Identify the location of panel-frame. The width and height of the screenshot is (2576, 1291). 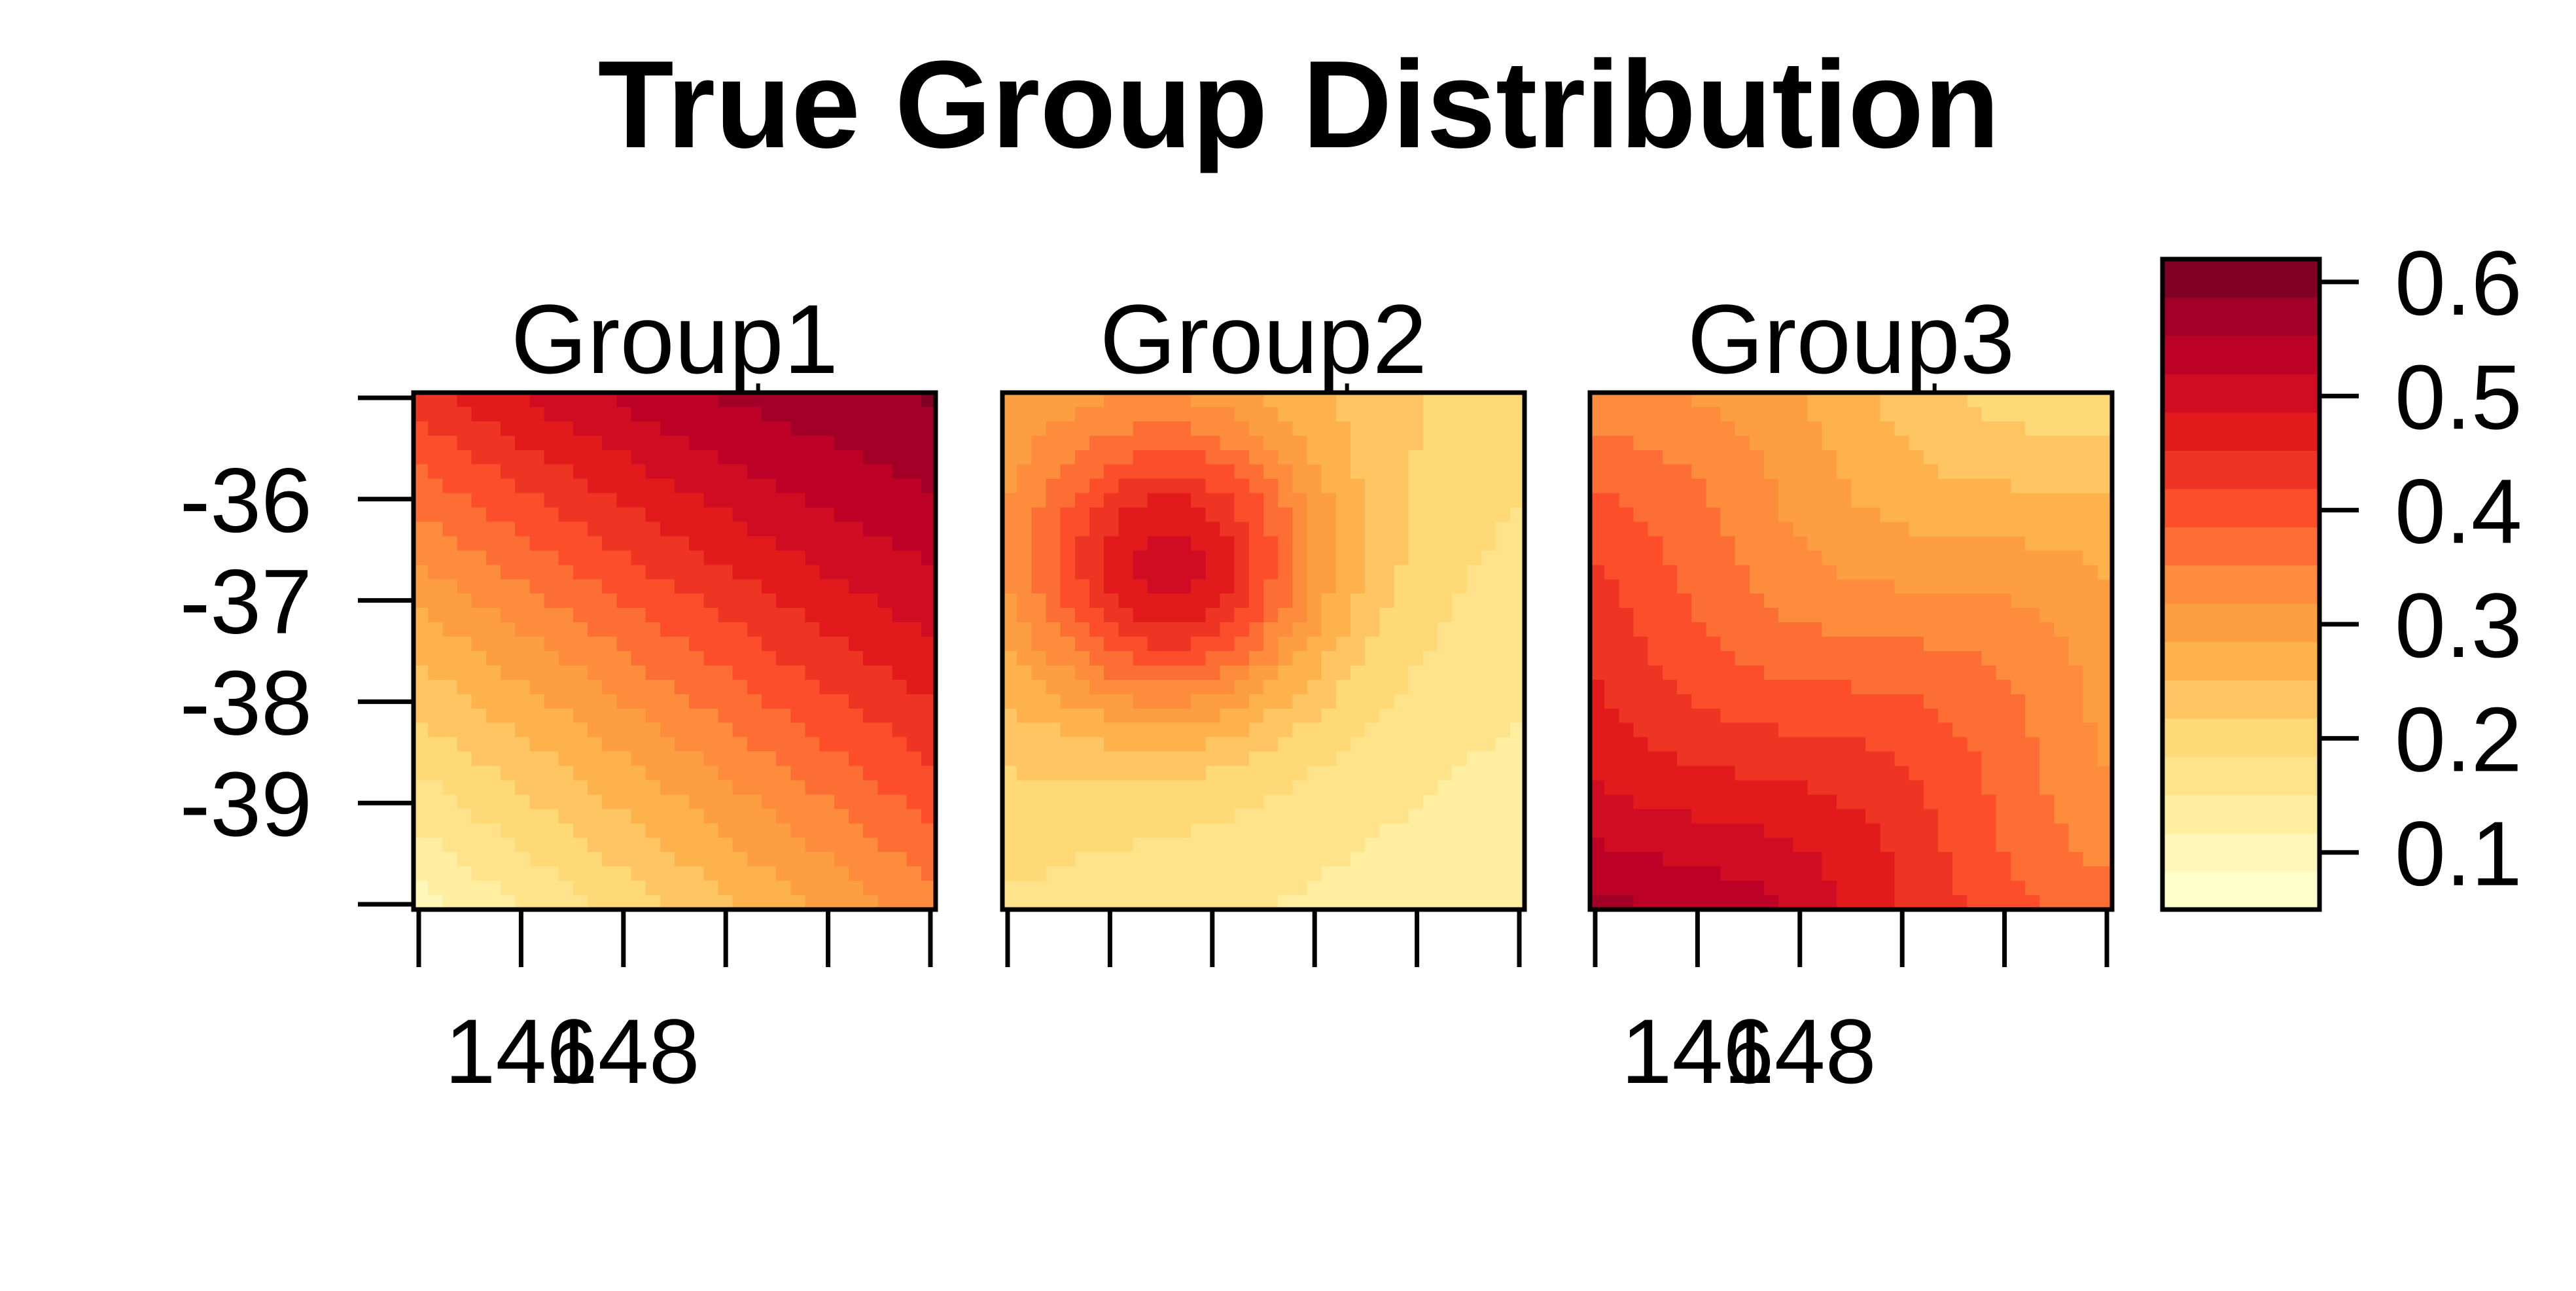
(1263, 651).